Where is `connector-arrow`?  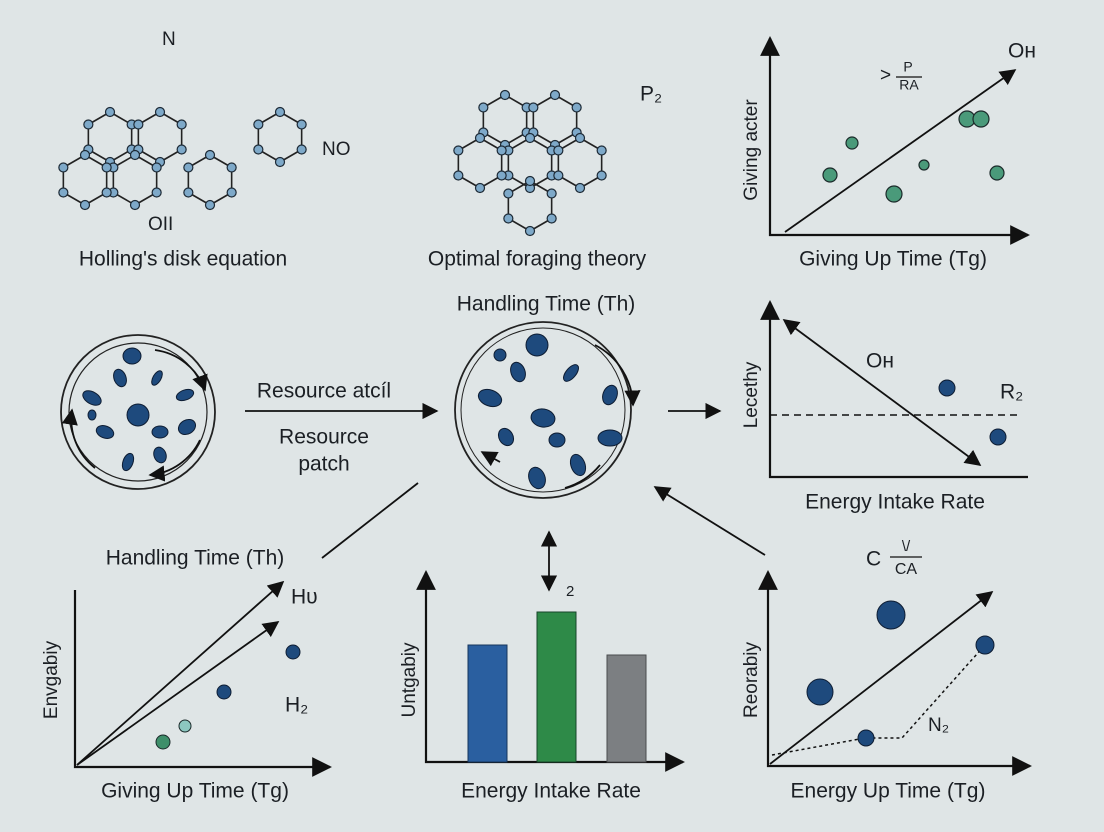
connector-arrow is located at coordinates (709, 521).